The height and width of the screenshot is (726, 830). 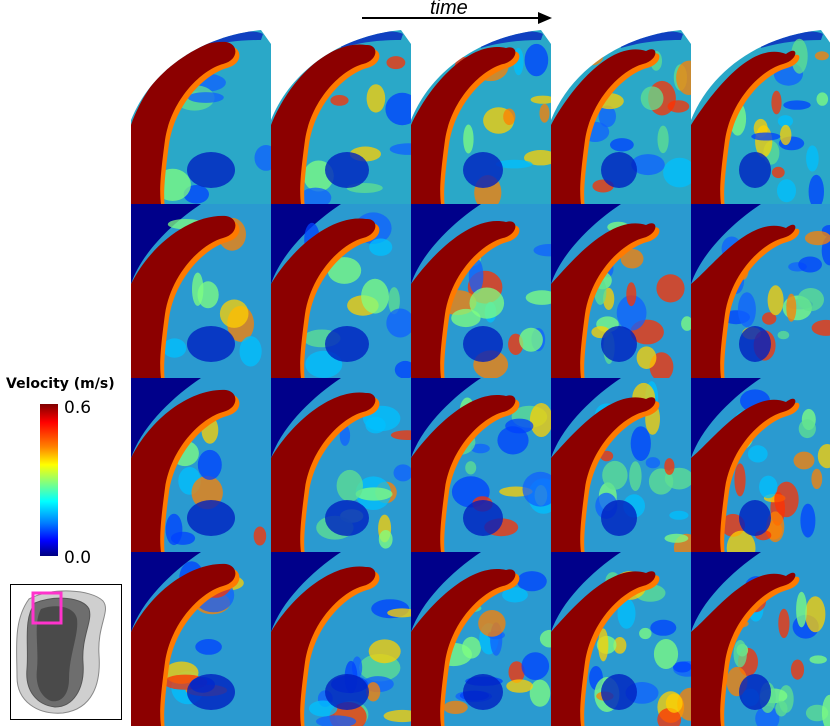 What do you see at coordinates (49, 480) in the screenshot?
I see `colorbar` at bounding box center [49, 480].